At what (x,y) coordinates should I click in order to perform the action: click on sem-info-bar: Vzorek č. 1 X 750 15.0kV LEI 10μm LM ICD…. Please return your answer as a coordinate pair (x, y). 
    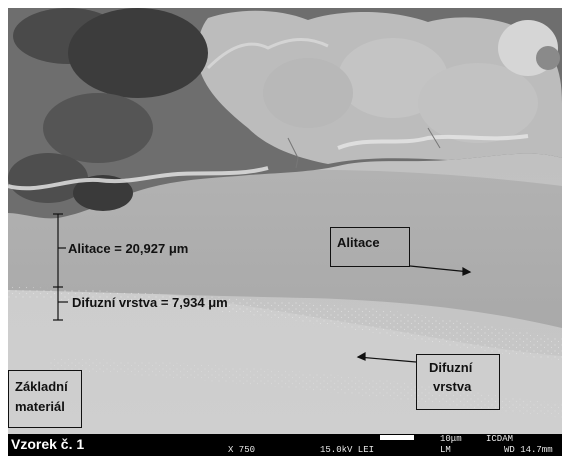
    Looking at the image, I should click on (285, 445).